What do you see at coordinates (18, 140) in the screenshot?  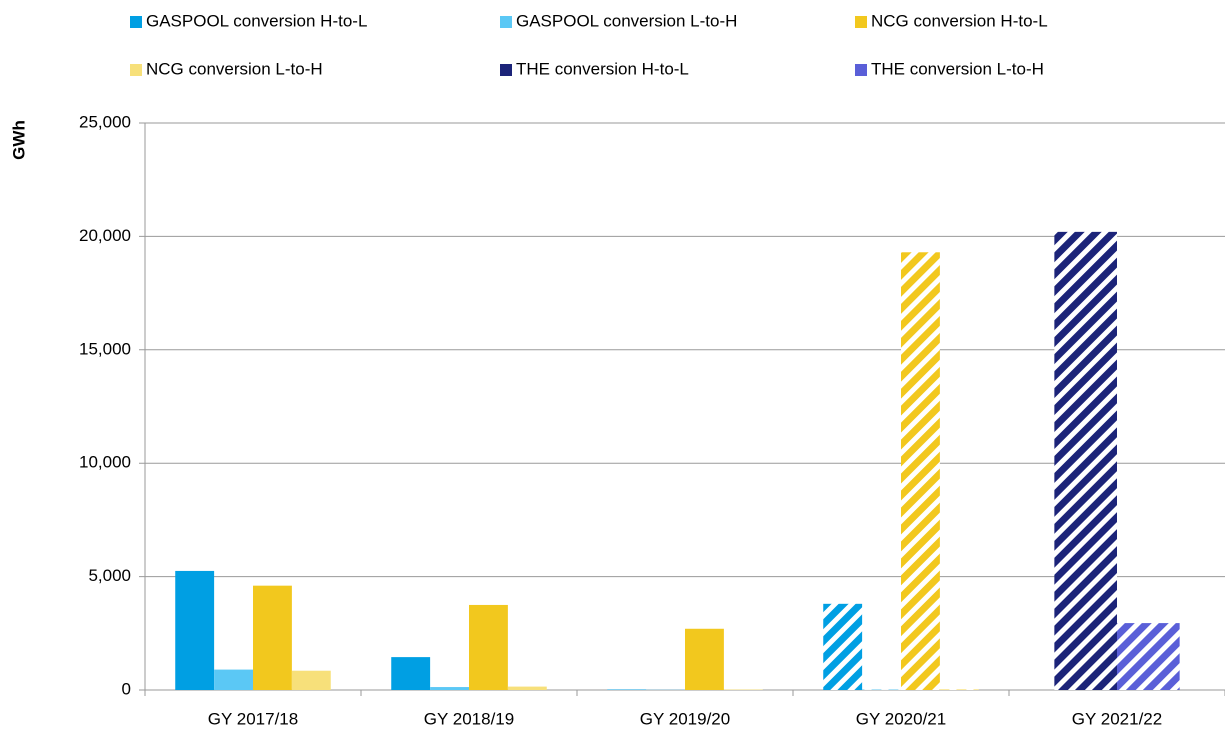 I see `y-axis-label: GWh` at bounding box center [18, 140].